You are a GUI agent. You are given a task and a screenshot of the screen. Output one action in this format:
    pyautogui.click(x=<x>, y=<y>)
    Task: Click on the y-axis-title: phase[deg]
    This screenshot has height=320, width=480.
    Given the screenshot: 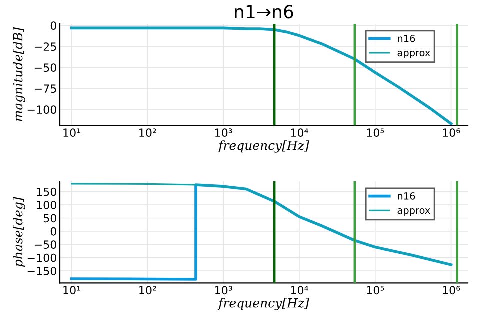 What is the action you would take?
    pyautogui.click(x=19, y=232)
    